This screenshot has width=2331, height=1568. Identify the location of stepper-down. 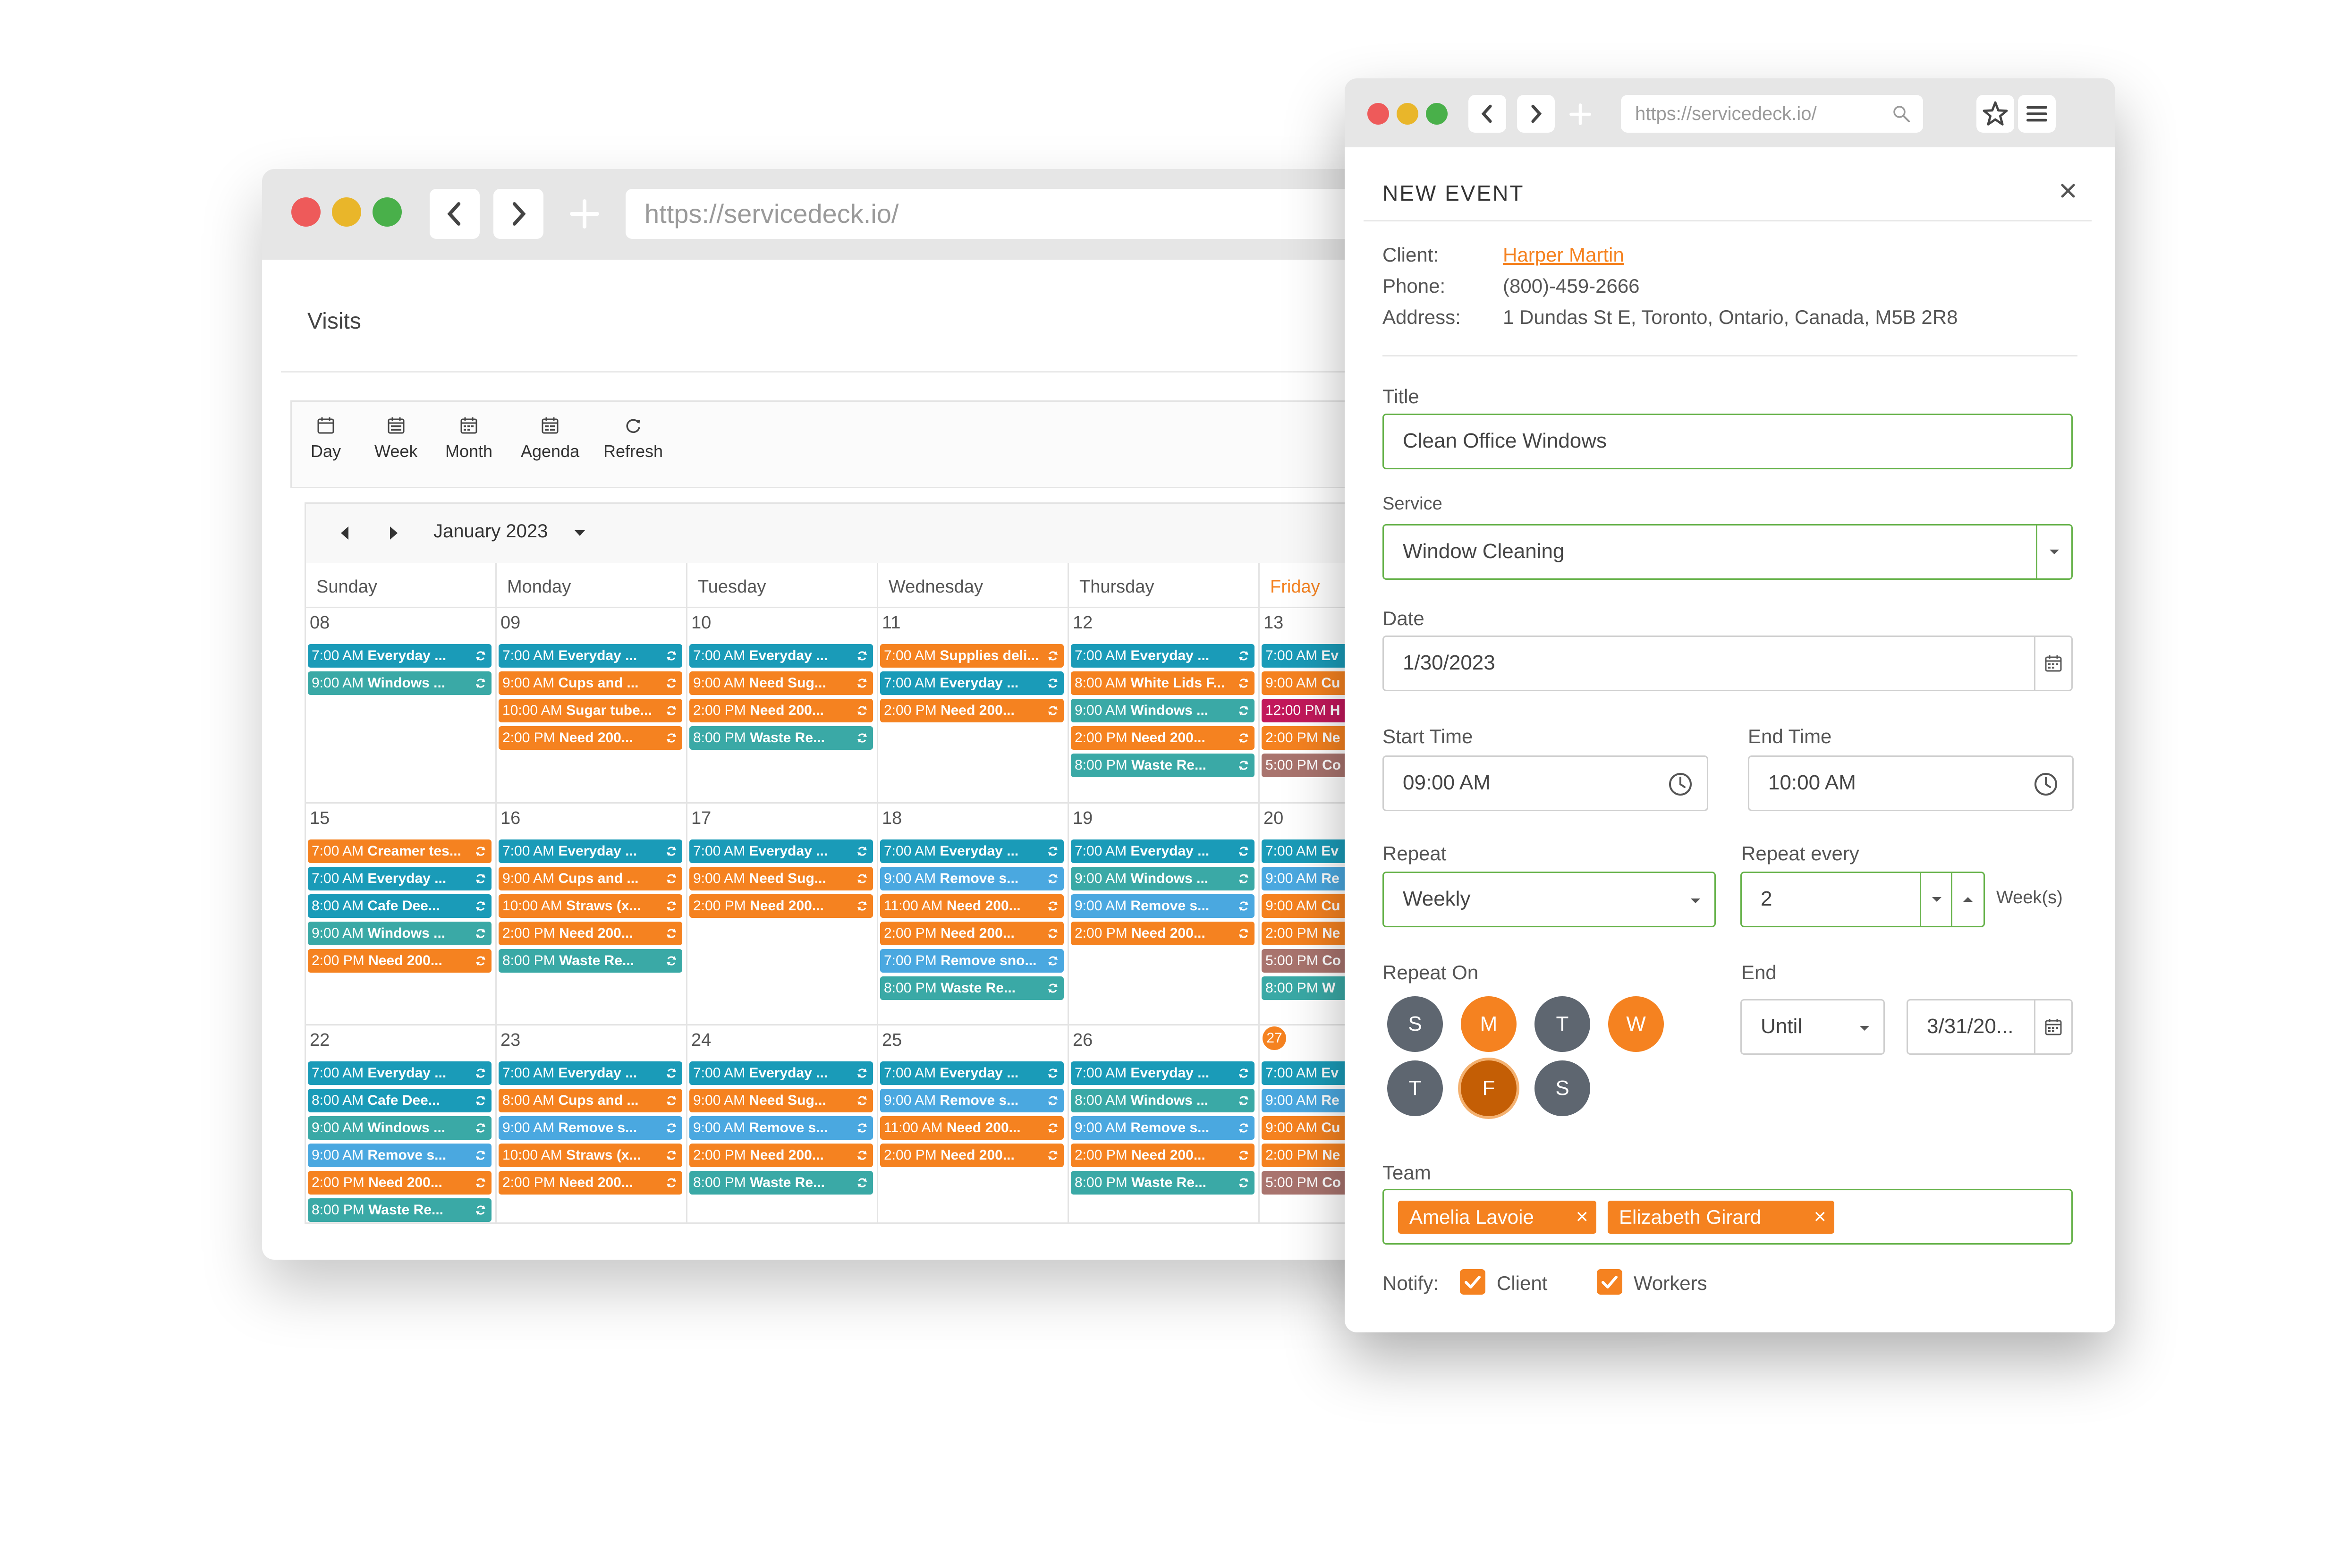
(1936, 899).